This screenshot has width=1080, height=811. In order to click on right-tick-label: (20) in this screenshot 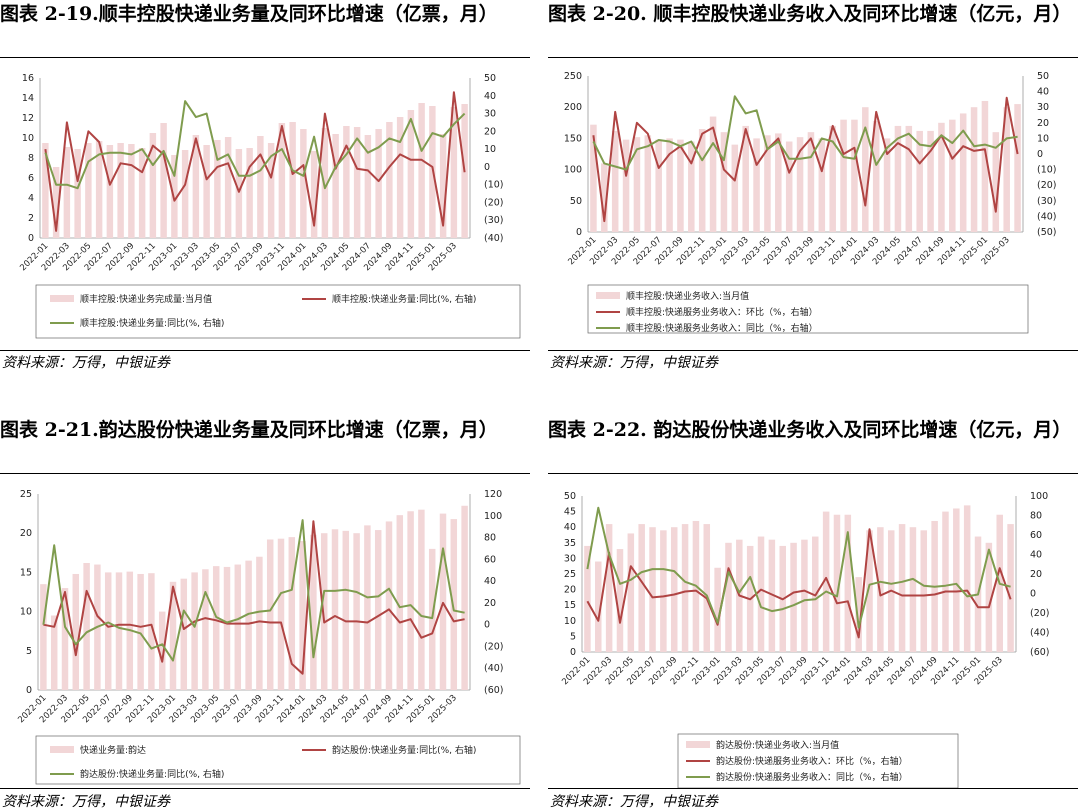, I will do `click(494, 646)`.